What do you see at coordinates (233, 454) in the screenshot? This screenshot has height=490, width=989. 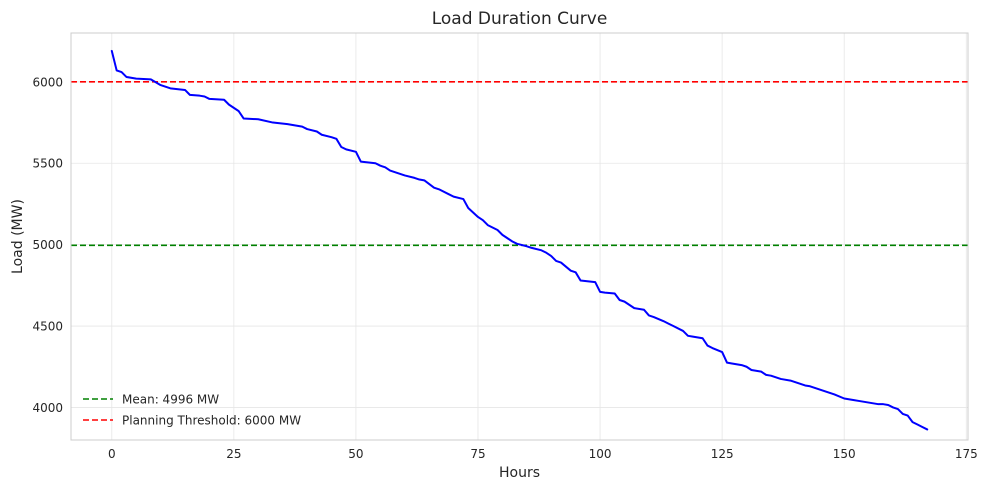 I see `x-tick-label: 25` at bounding box center [233, 454].